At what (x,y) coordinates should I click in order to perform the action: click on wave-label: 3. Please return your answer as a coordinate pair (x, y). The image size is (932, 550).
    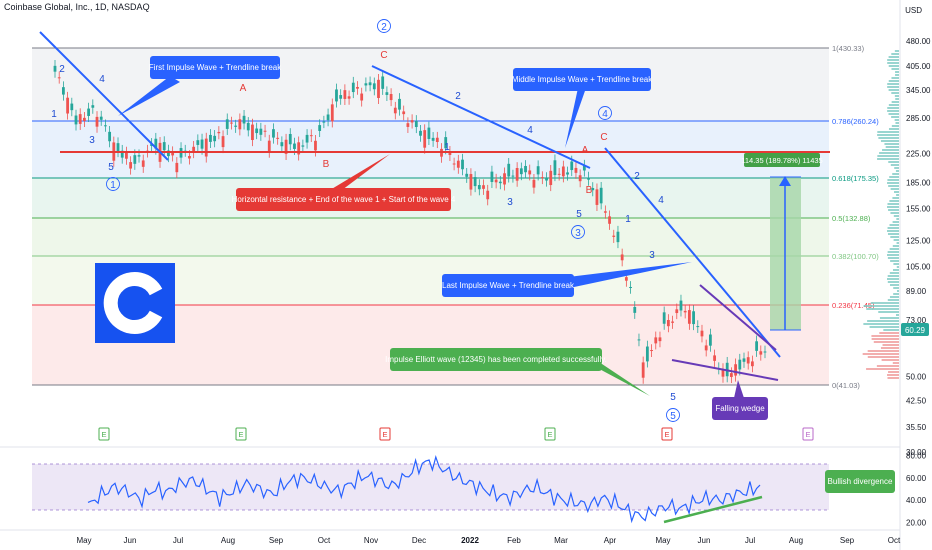
    Looking at the image, I should click on (652, 255).